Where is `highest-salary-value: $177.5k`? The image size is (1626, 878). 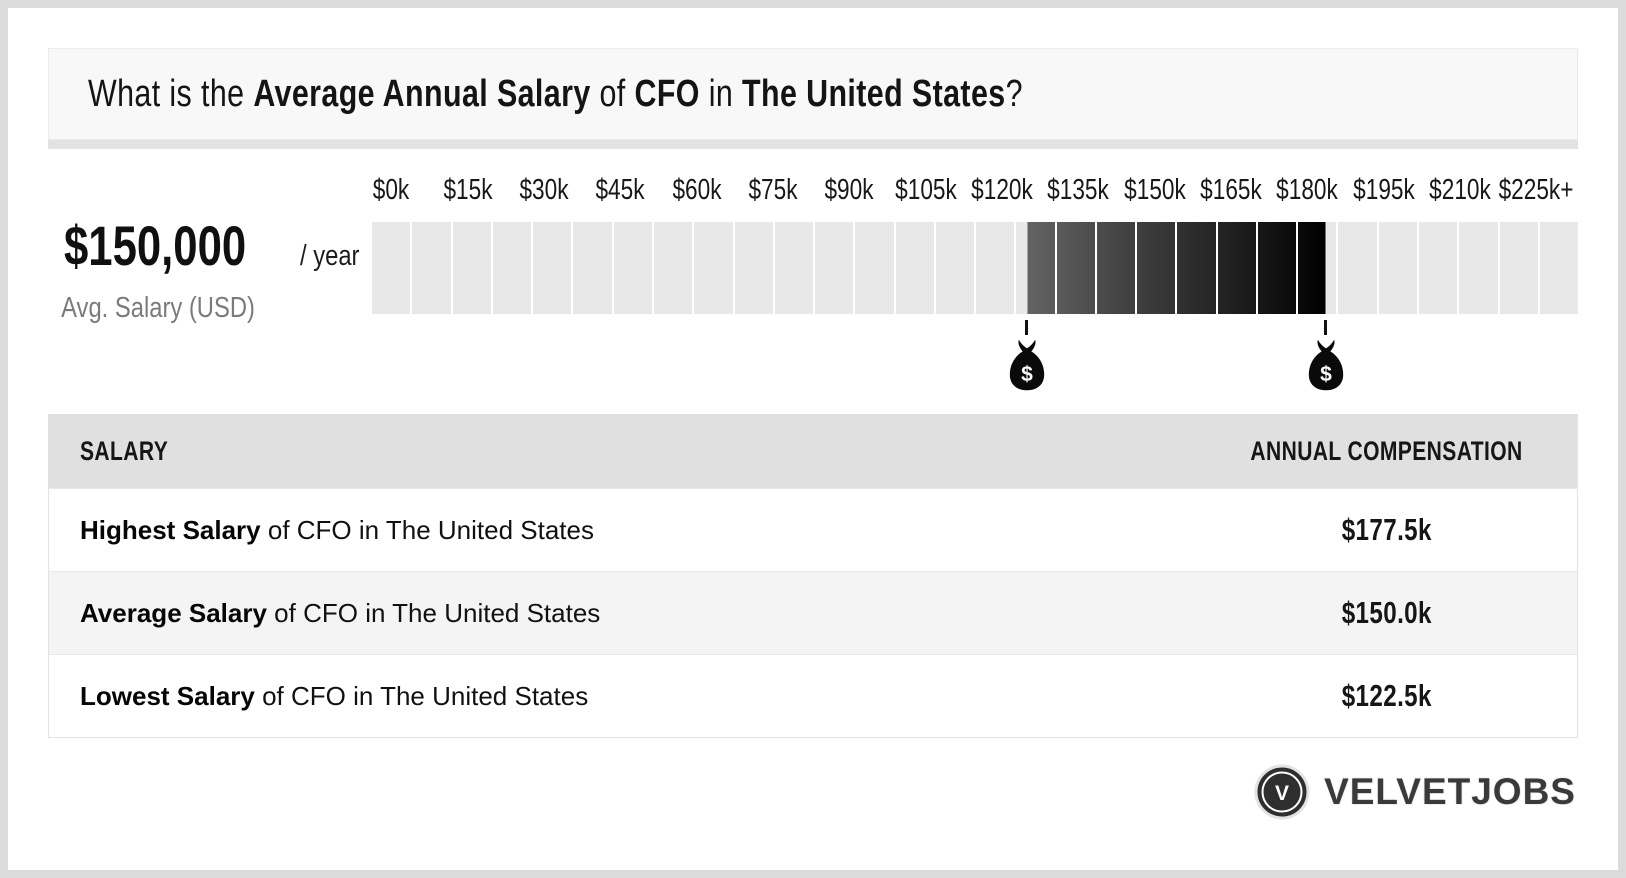 highest-salary-value: $177.5k is located at coordinates (1387, 529).